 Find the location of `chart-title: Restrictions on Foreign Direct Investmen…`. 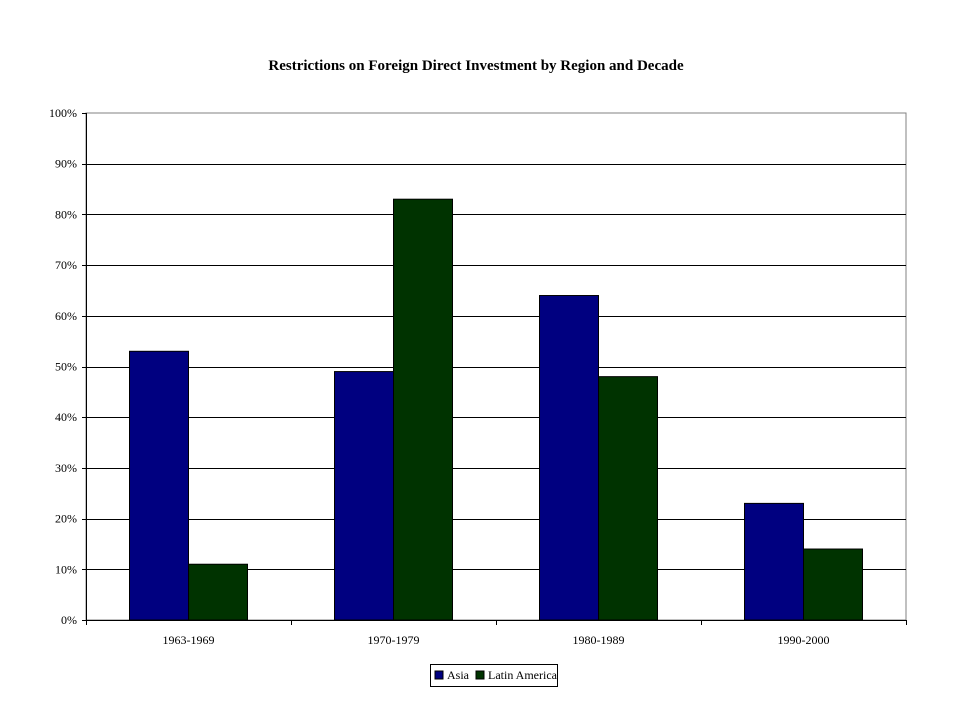

chart-title: Restrictions on Foreign Direct Investmen… is located at coordinates (476, 66).